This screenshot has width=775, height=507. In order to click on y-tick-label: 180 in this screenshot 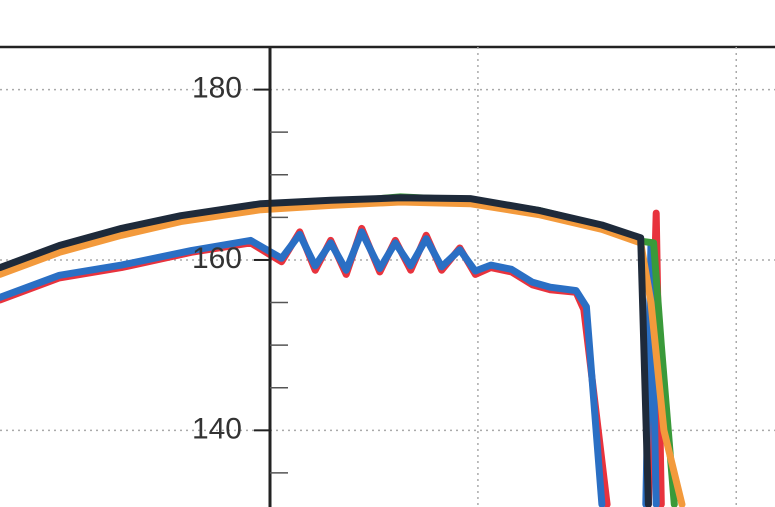, I will do `click(217, 88)`.